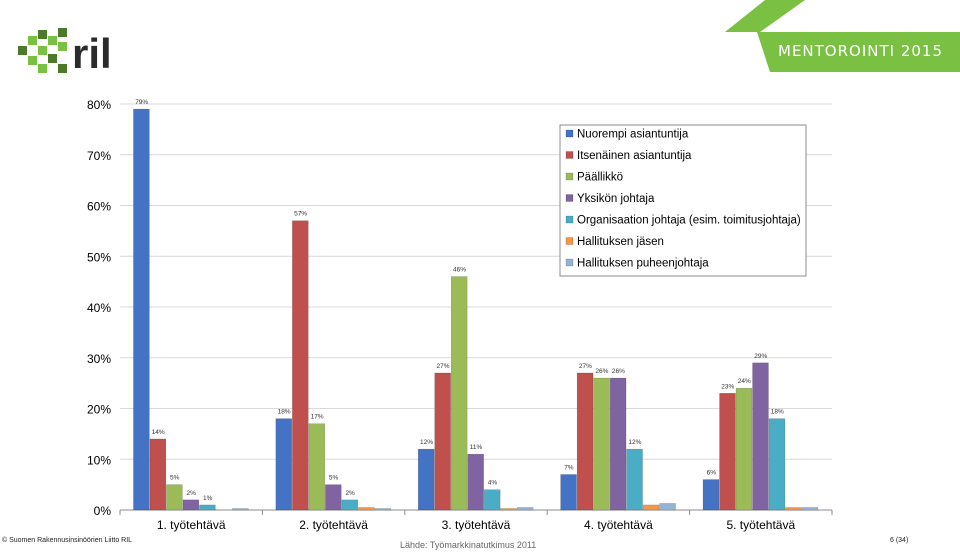 The height and width of the screenshot is (552, 960). I want to click on data-label: 14%, so click(158, 432).